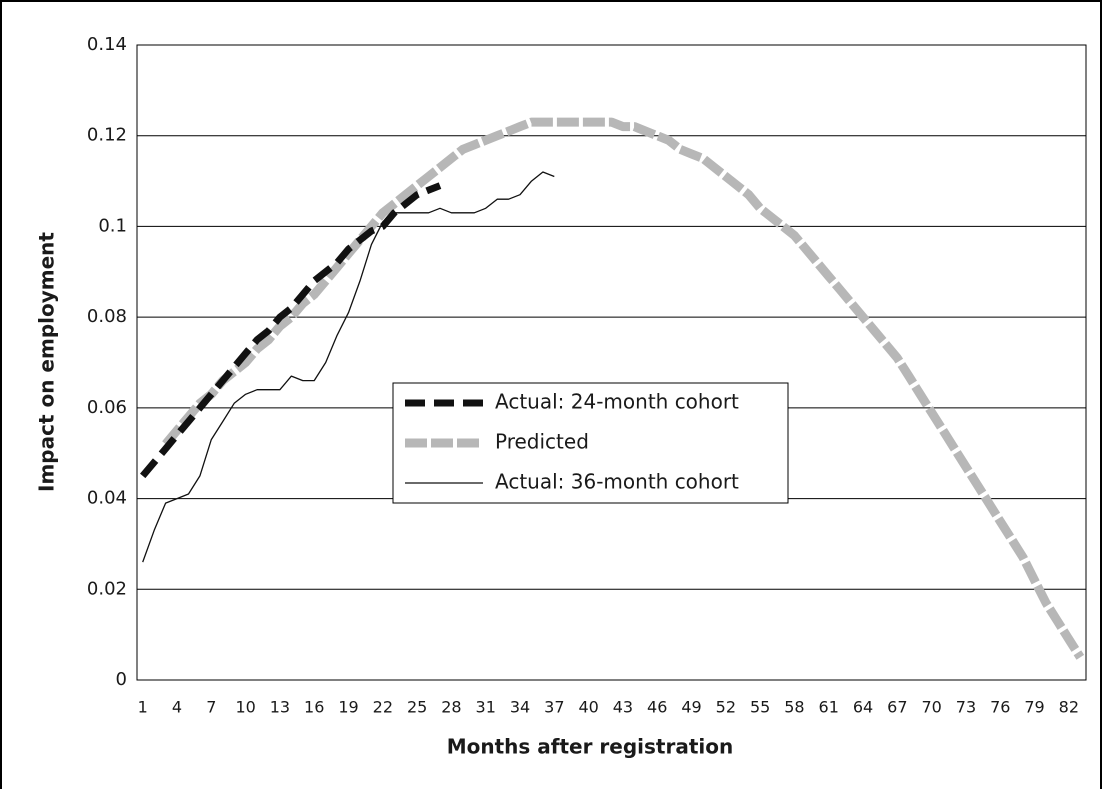 Image resolution: width=1102 pixels, height=789 pixels. Describe the element at coordinates (486, 707) in the screenshot. I see `x-tick-label: 31` at that location.